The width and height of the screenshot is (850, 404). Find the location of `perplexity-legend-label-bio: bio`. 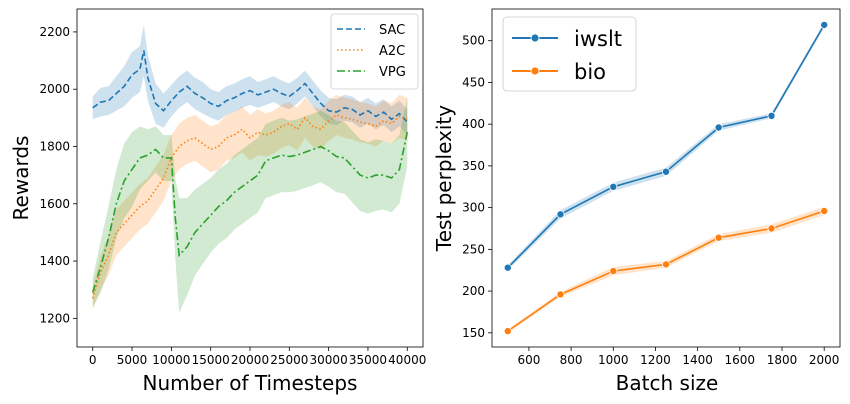

perplexity-legend-label-bio: bio is located at coordinates (590, 72).